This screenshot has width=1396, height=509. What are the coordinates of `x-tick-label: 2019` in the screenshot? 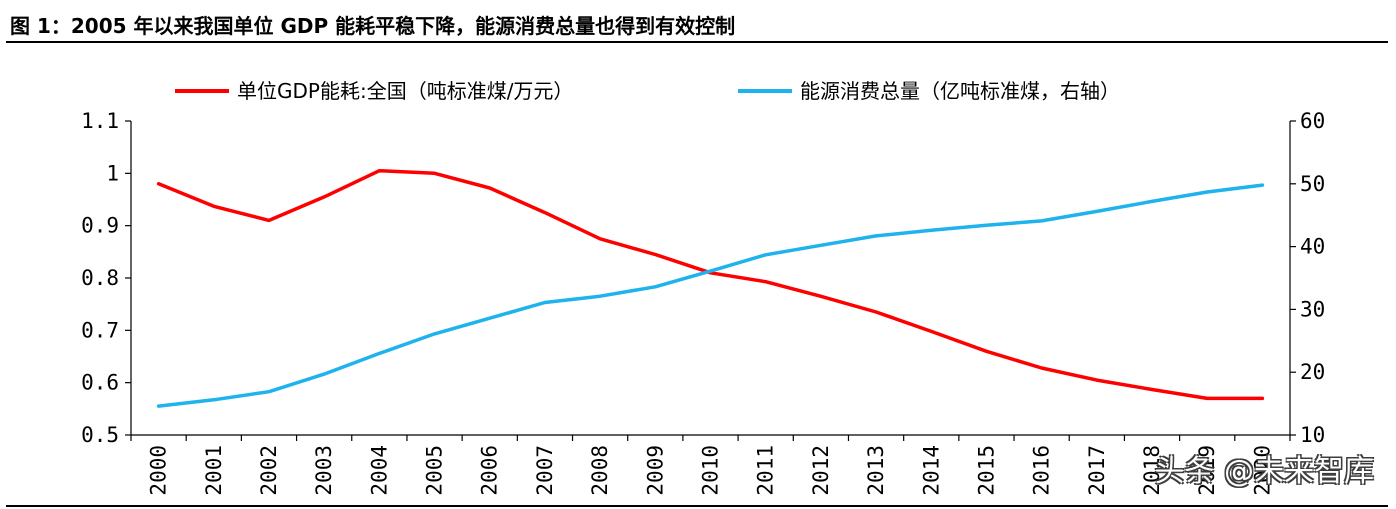 It's located at (1207, 470).